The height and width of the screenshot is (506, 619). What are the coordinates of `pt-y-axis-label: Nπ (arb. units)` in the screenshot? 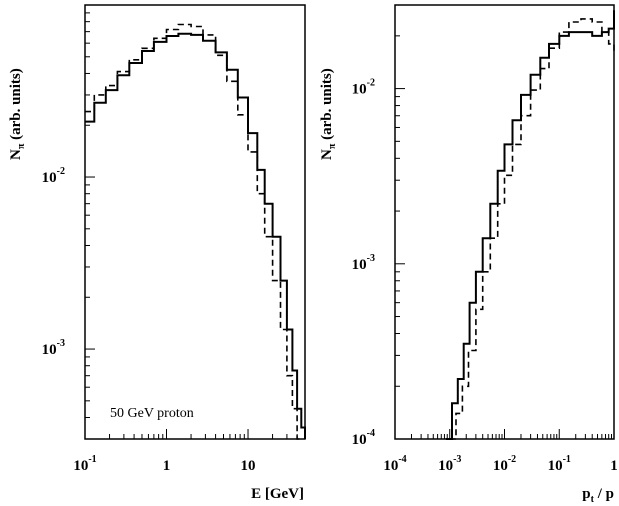 It's located at (328, 114).